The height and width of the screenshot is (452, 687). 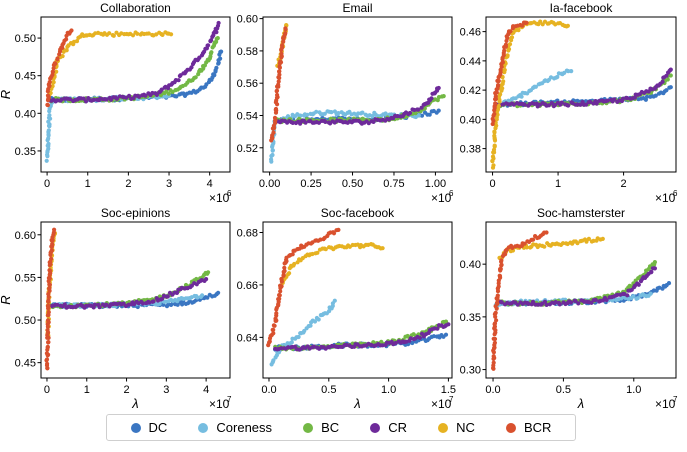 What do you see at coordinates (537, 427) in the screenshot?
I see `legend-label-bcr: BCR` at bounding box center [537, 427].